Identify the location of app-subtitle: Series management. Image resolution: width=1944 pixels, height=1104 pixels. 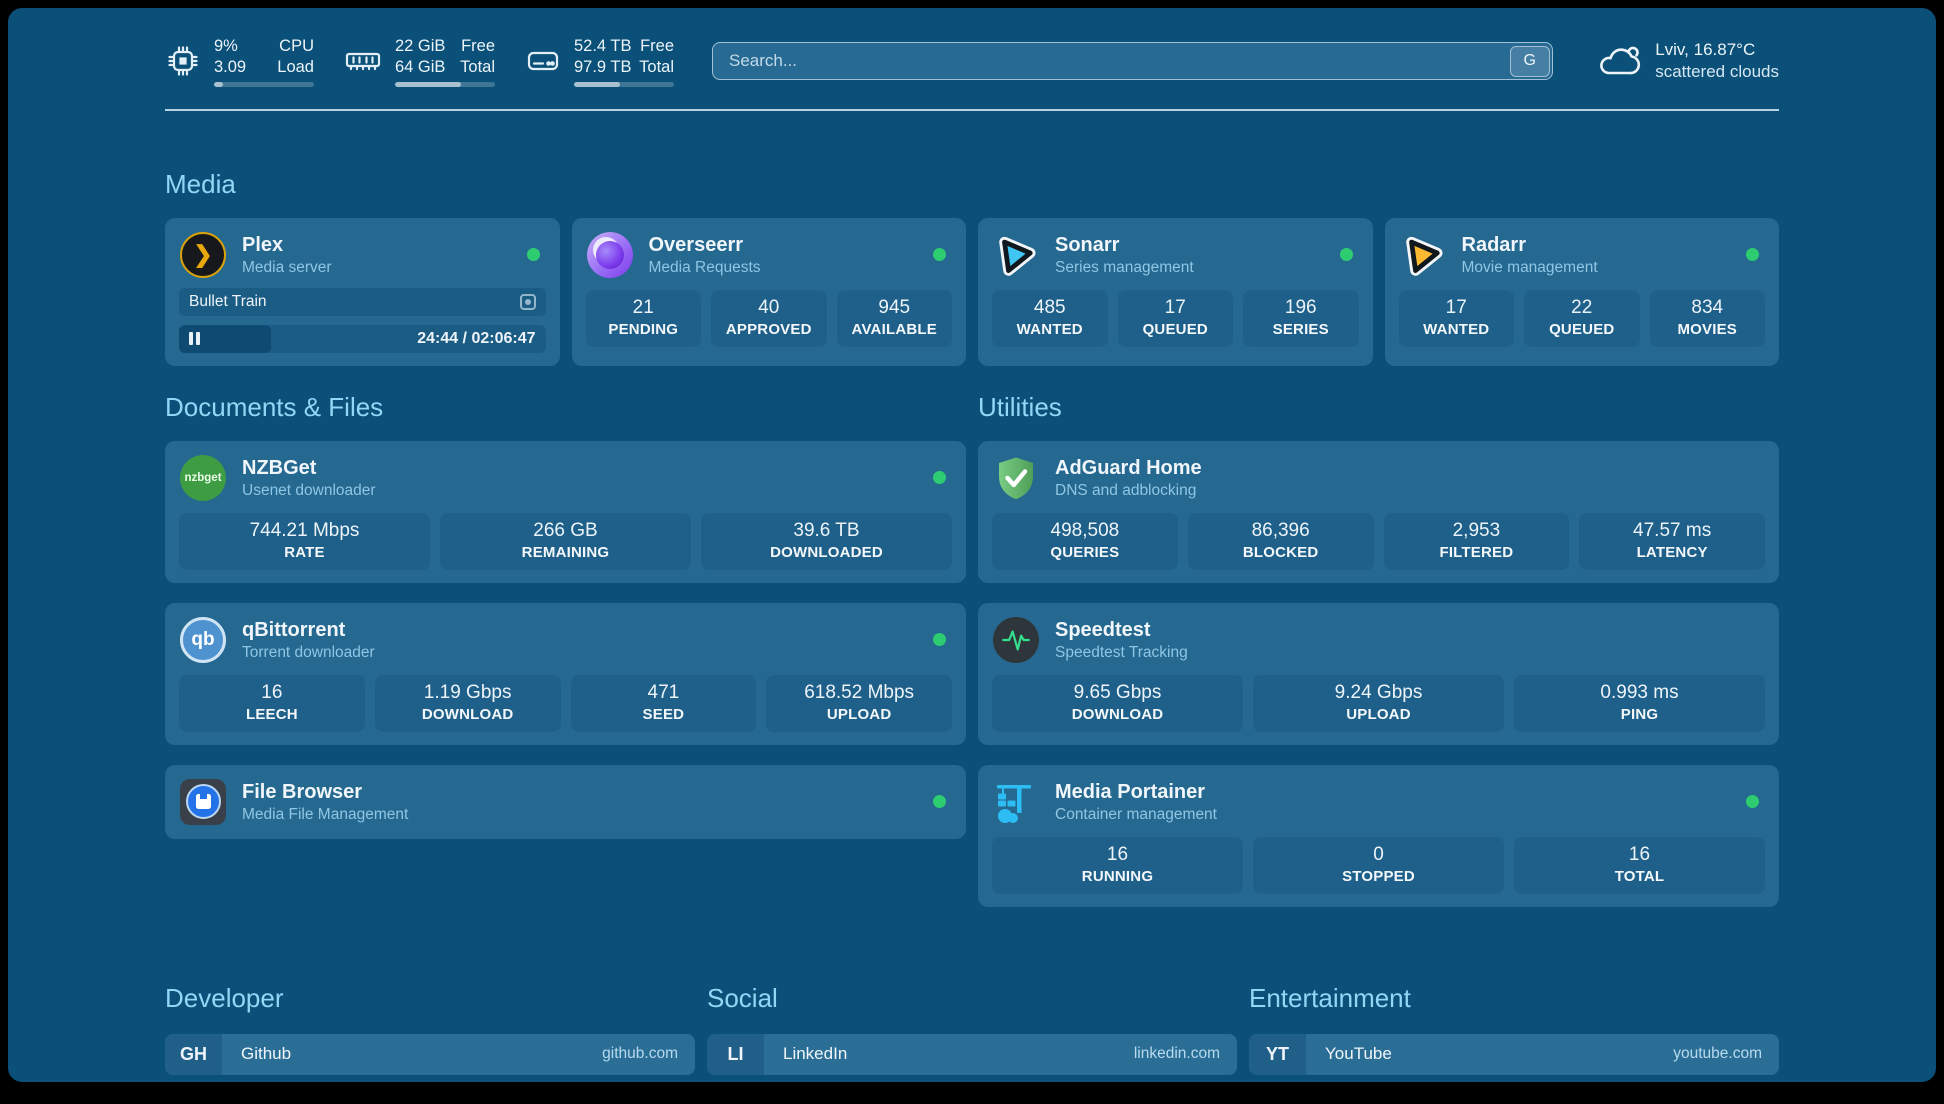
(1124, 267).